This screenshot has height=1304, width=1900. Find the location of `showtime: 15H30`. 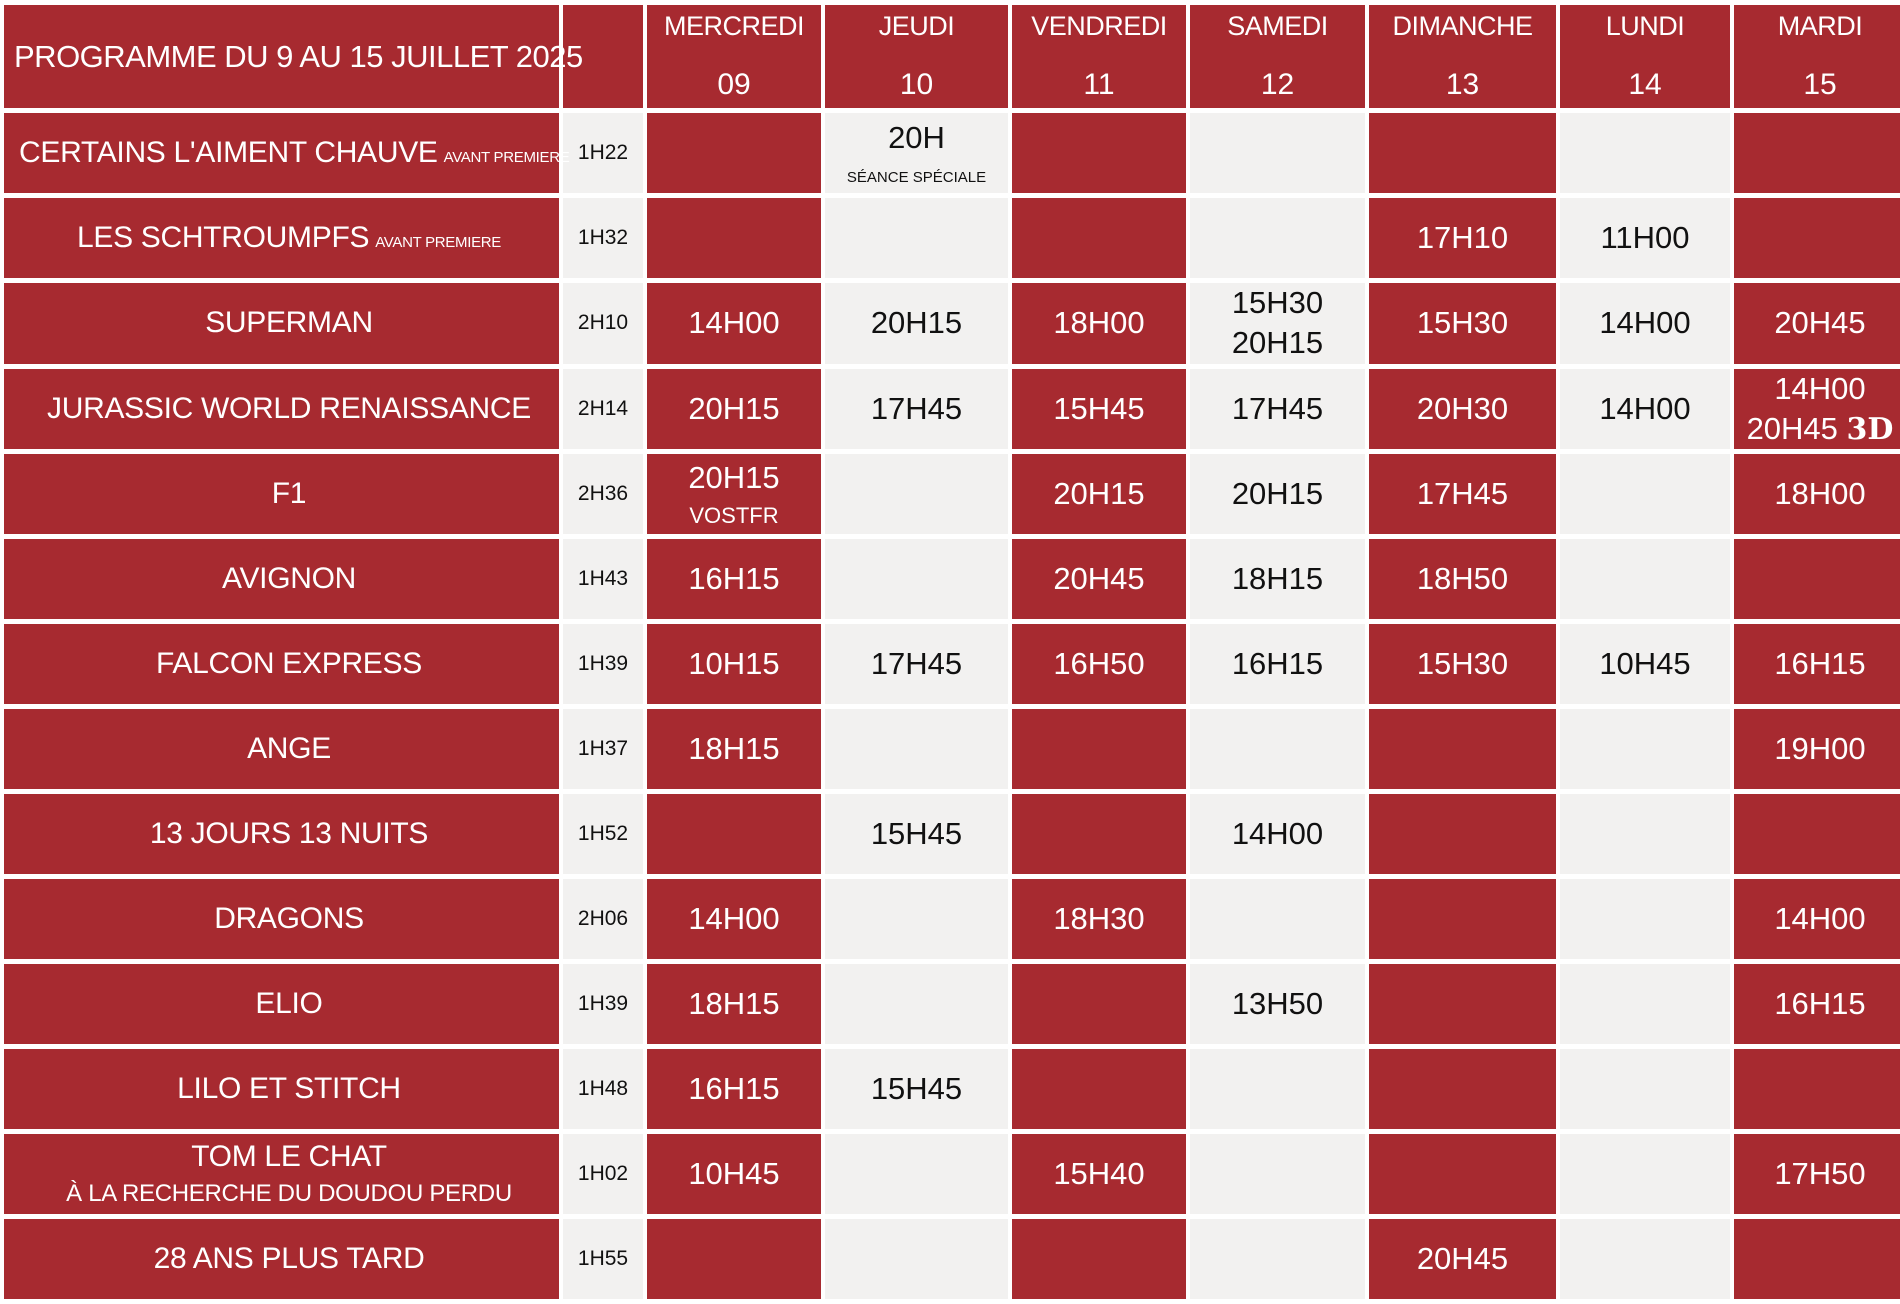

showtime: 15H30 is located at coordinates (1277, 302).